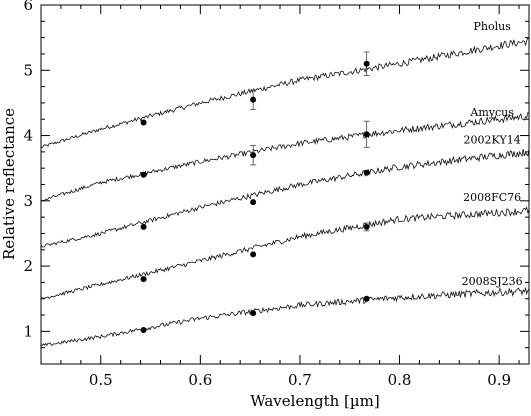 This screenshot has width=531, height=416. What do you see at coordinates (492, 154) in the screenshot?
I see `series-label-layer: Pholus Amycus 2002KY14 2008FC76 2008SJ236` at bounding box center [492, 154].